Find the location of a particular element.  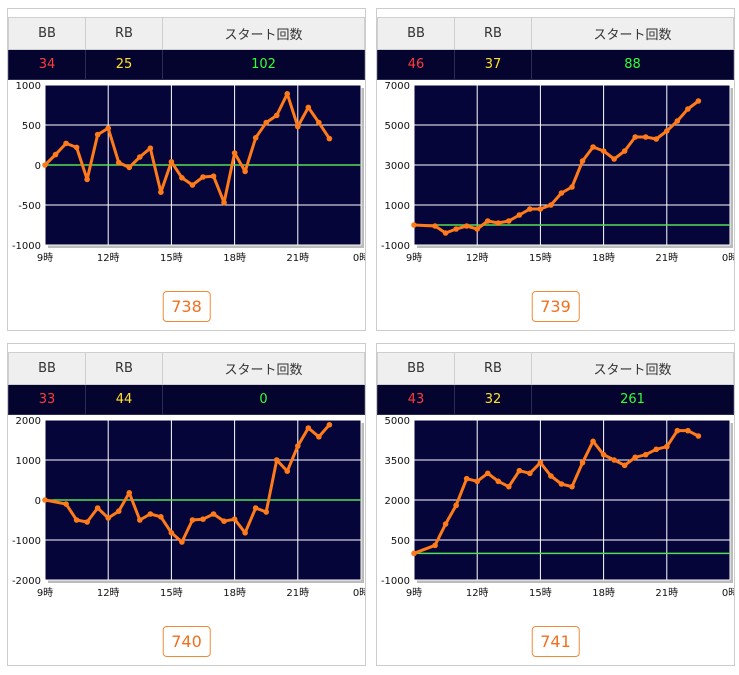

start-count: 261 is located at coordinates (632, 399).